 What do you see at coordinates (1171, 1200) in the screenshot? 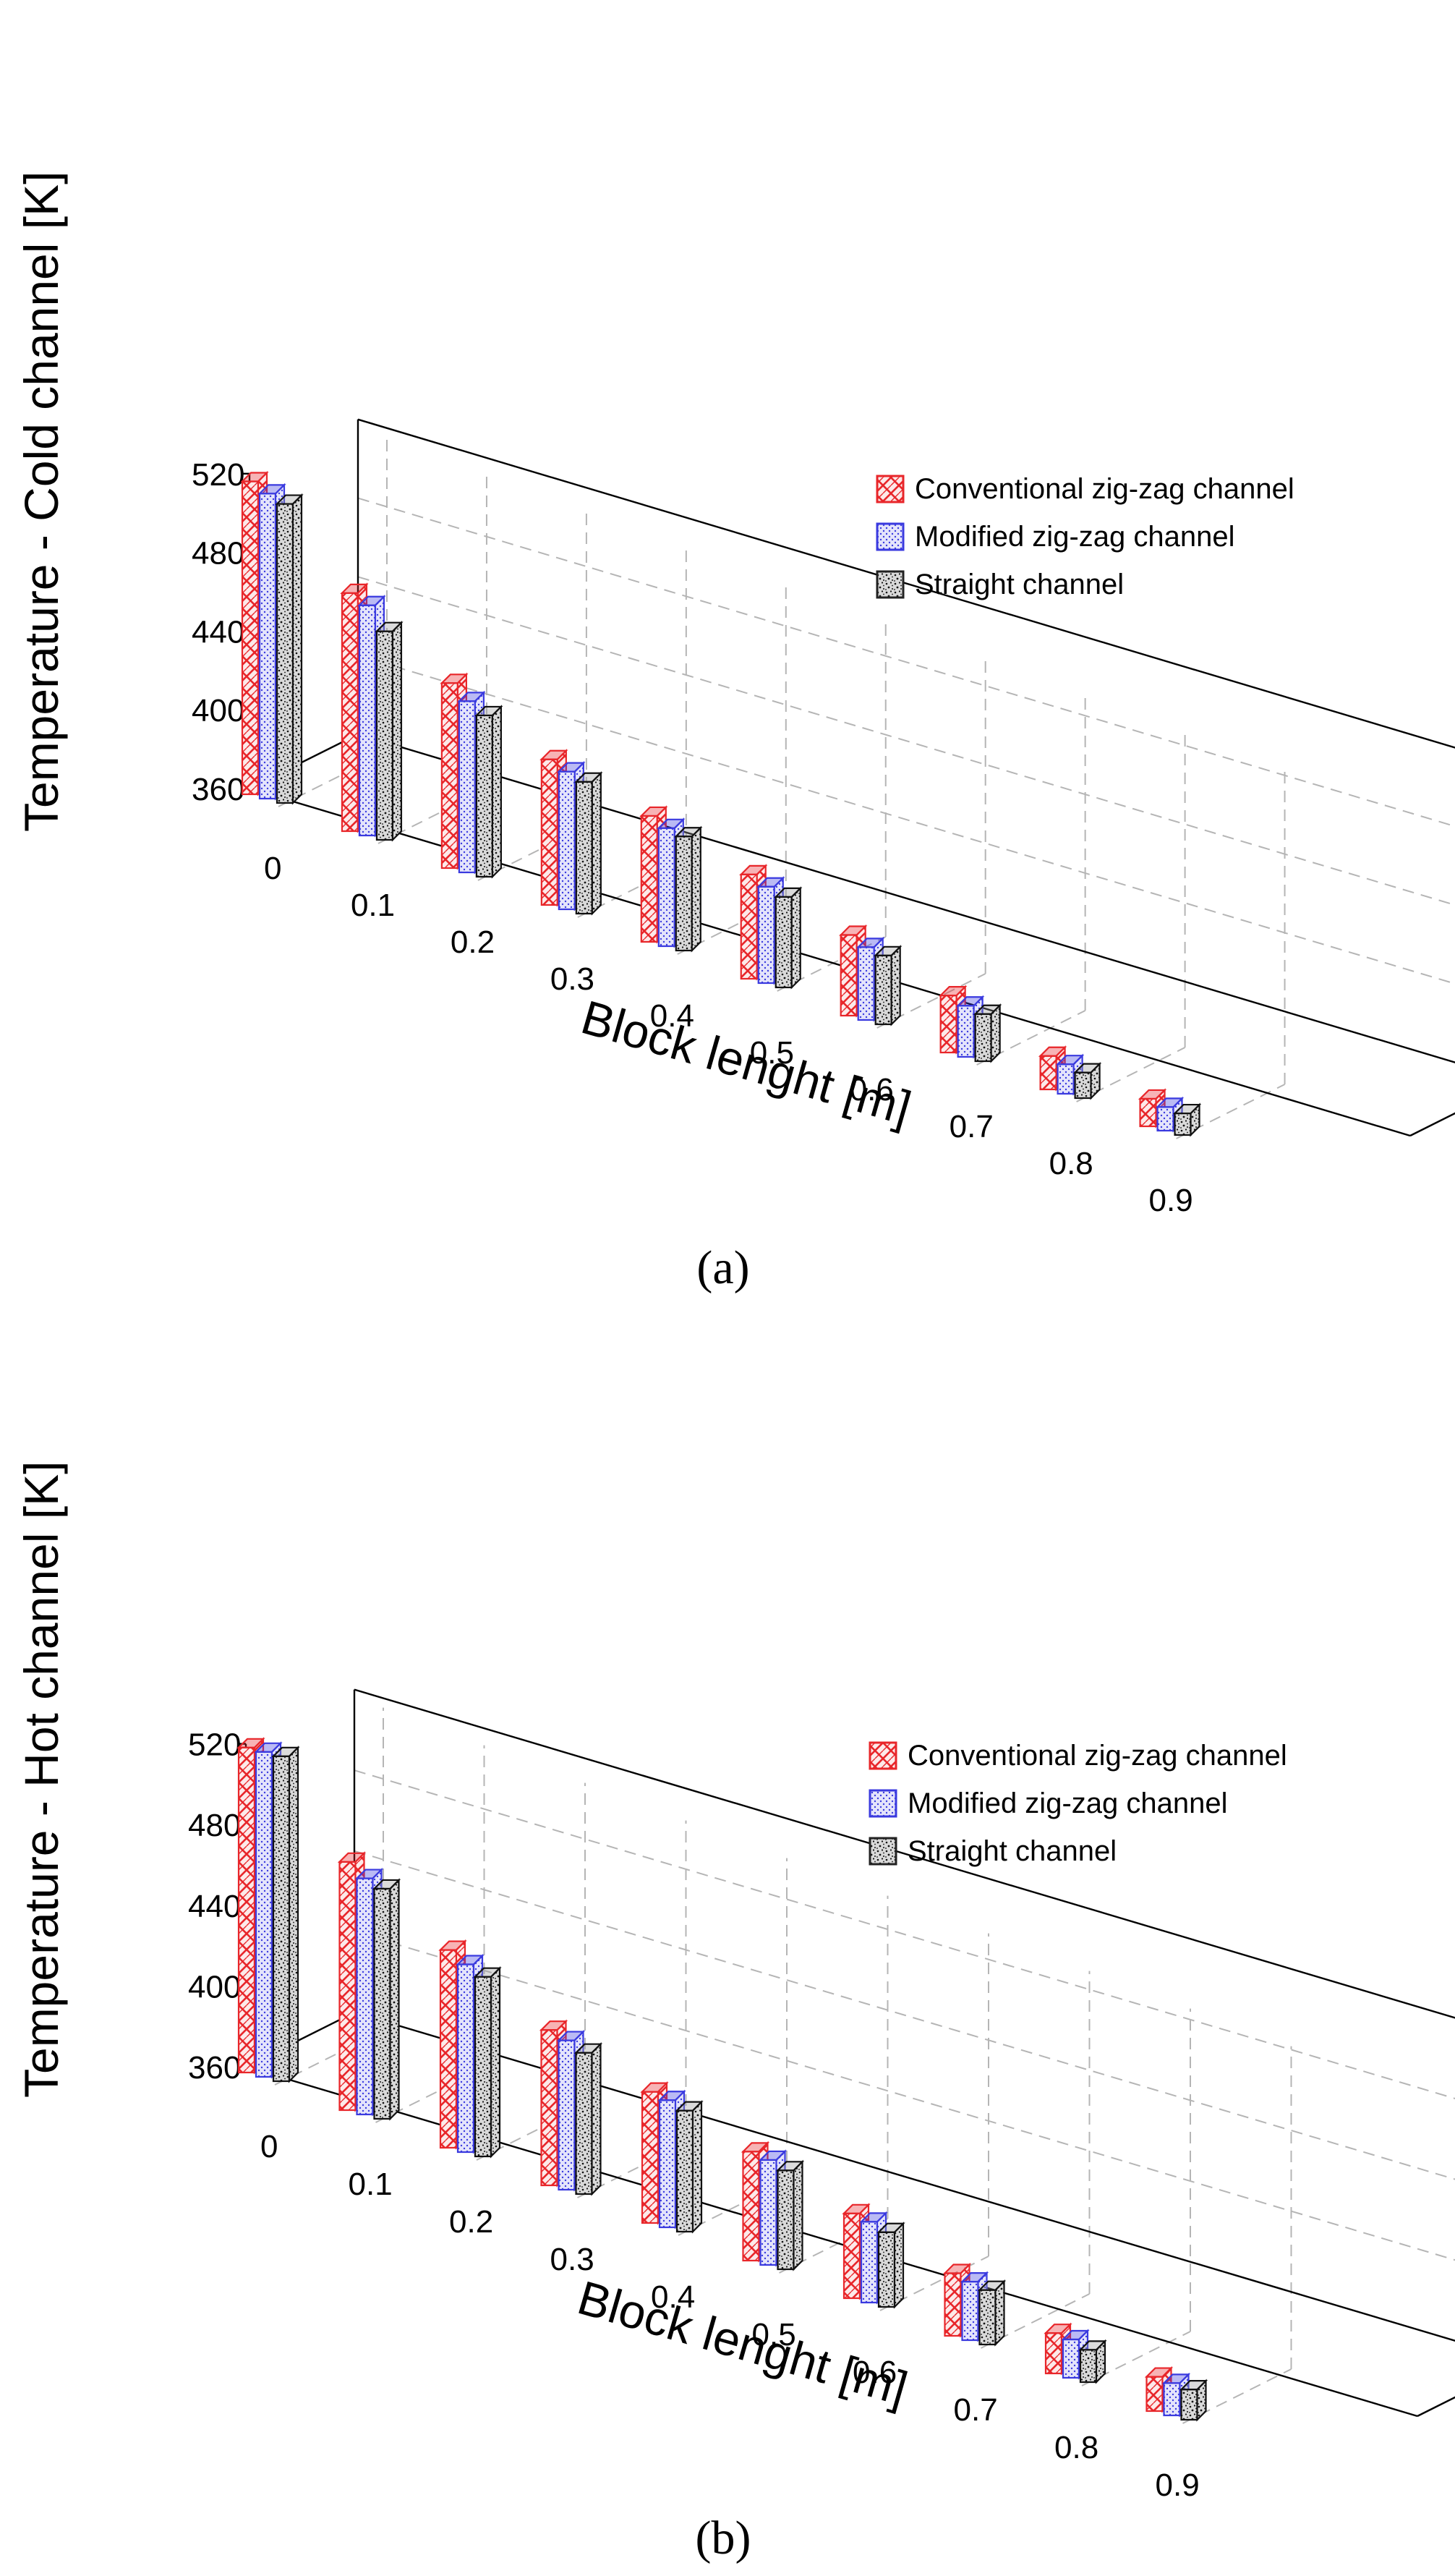
I see `x-tick-label: 0.9` at bounding box center [1171, 1200].